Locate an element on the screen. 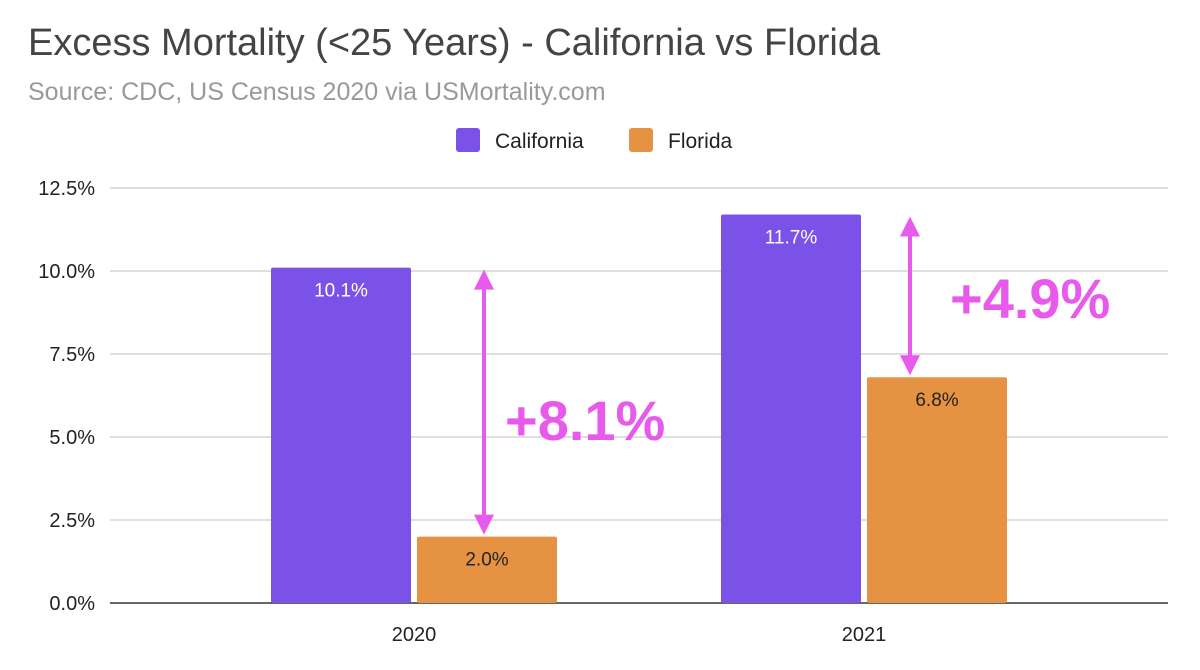  annotation-label: +8.1% is located at coordinates (585, 420).